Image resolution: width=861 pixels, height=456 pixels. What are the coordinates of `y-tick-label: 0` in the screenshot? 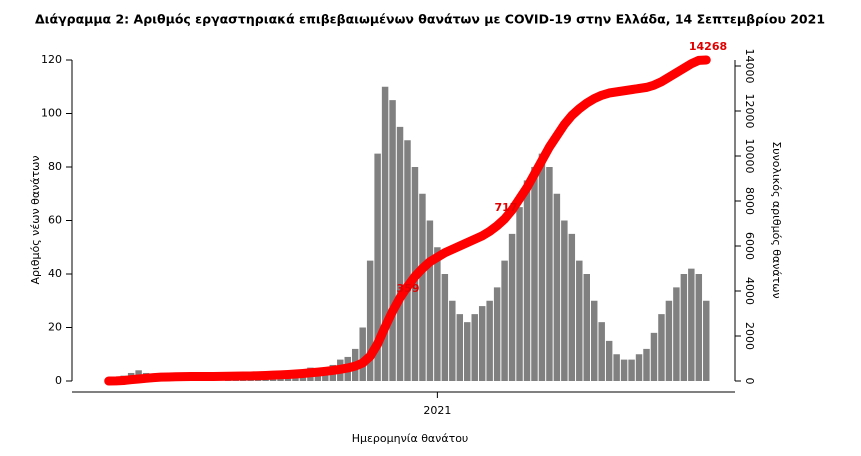 It's located at (58, 380).